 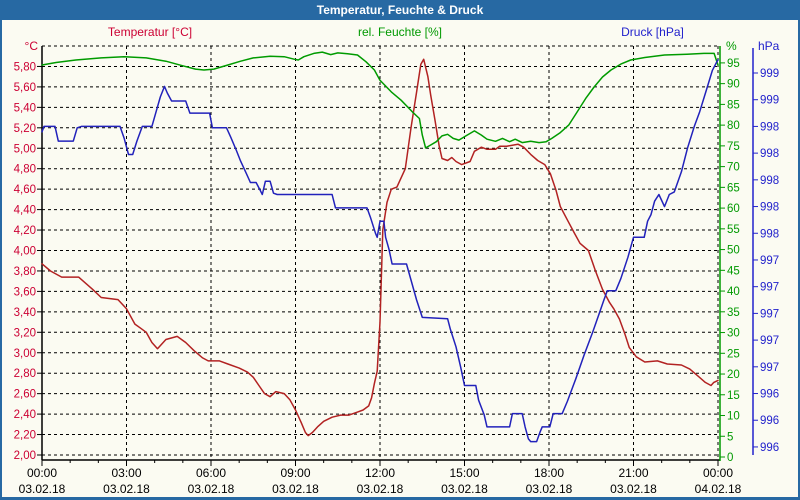 What do you see at coordinates (733, 147) in the screenshot?
I see `humidity-axis-tick-label: 75` at bounding box center [733, 147].